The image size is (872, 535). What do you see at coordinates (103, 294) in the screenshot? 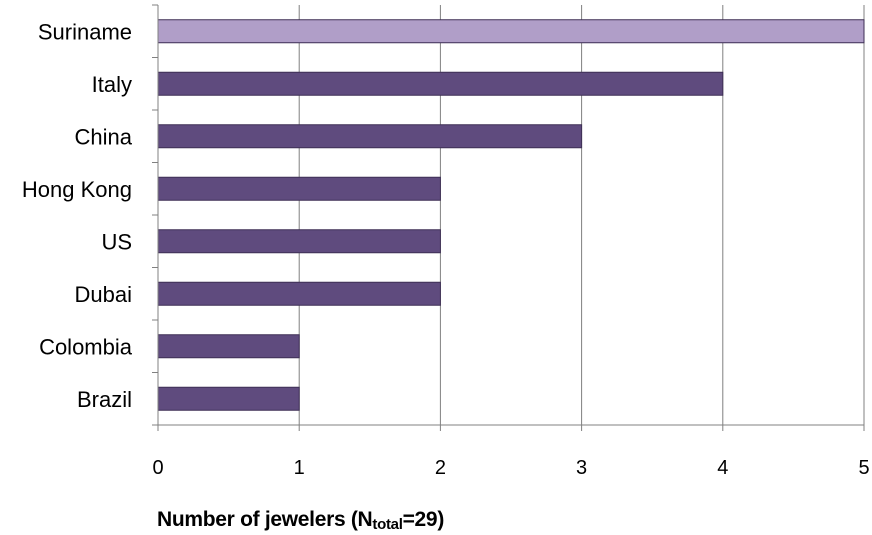
I see `category-label: Dubai` at bounding box center [103, 294].